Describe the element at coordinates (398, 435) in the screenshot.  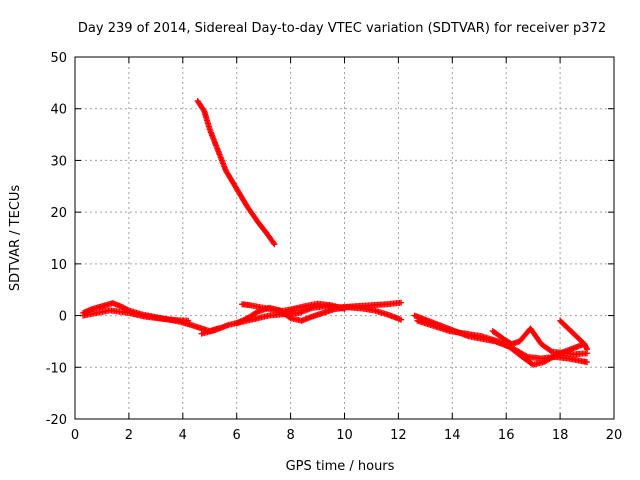
I see `x-tick-label: 12` at that location.